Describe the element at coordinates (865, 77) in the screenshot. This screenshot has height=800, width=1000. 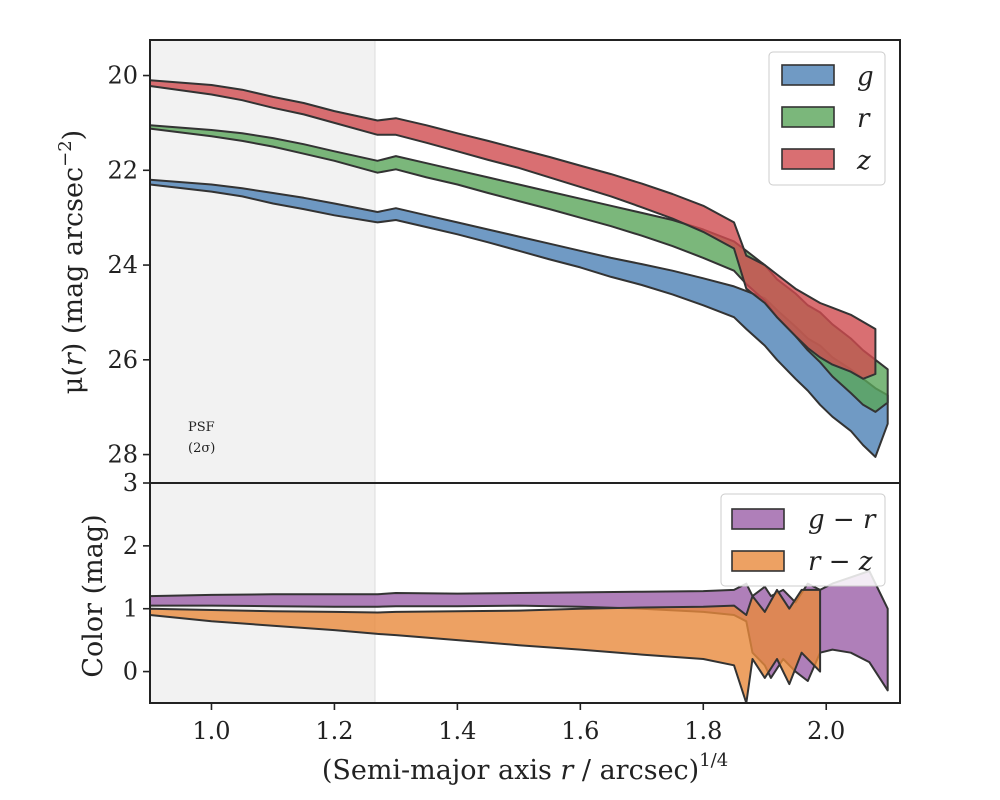
I see `legend-label-g: g` at that location.